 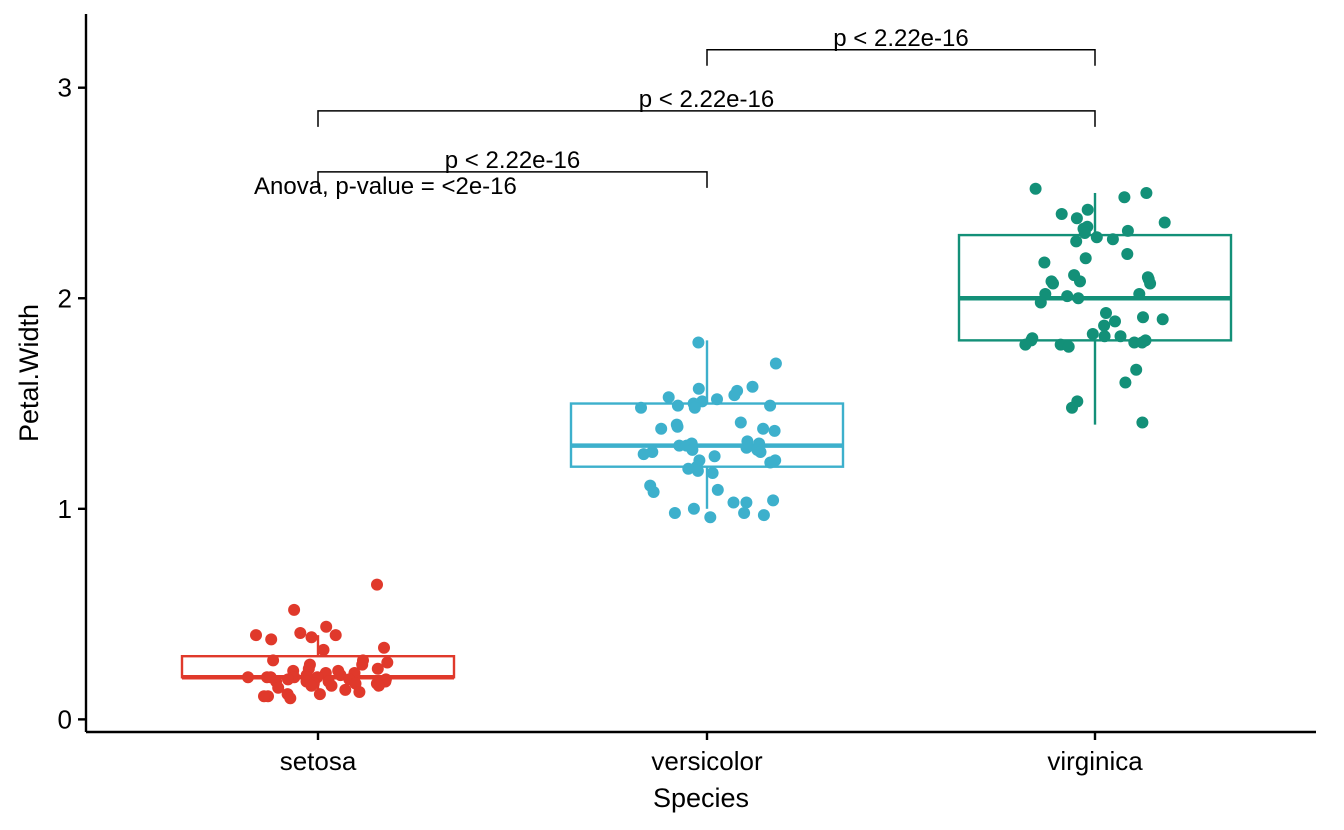 I want to click on y-tick-label: 1, so click(x=65, y=509).